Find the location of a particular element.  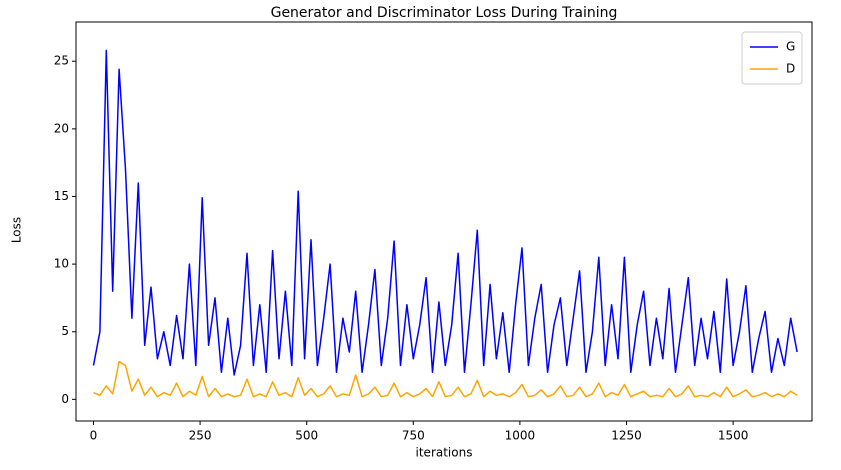

x-tick-label: 1500 is located at coordinates (733, 436).